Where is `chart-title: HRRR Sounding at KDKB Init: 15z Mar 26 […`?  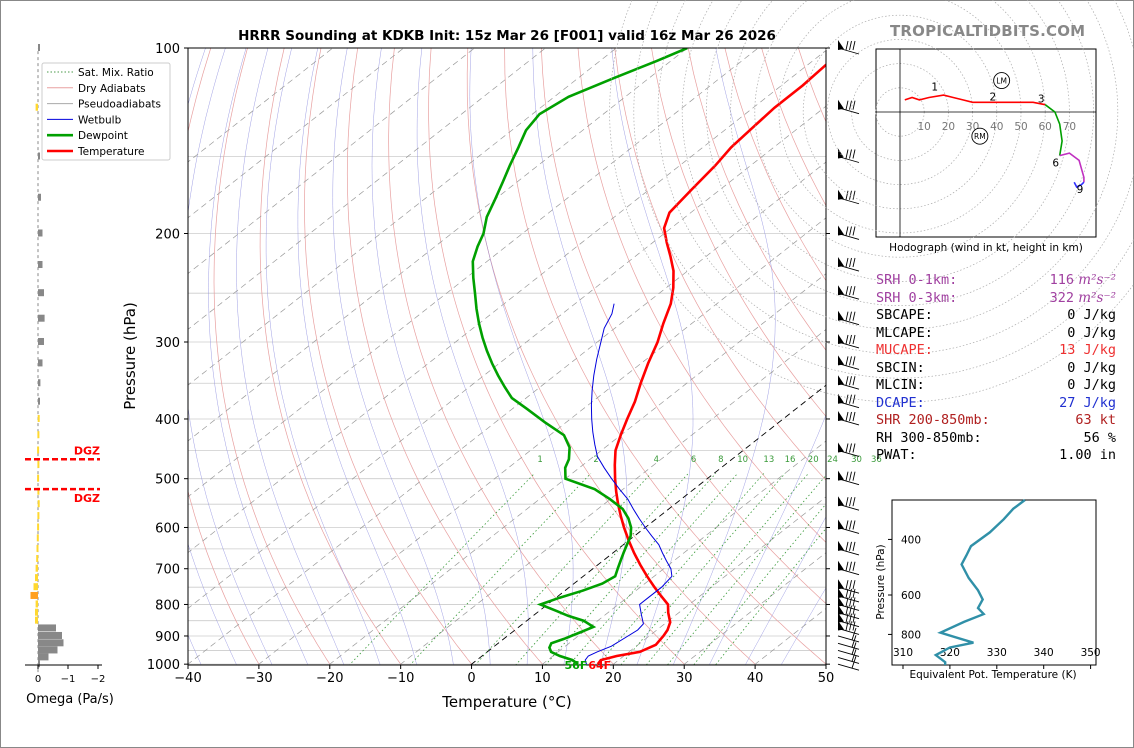 chart-title: HRRR Sounding at KDKB Init: 15z Mar 26 [… is located at coordinates (507, 36).